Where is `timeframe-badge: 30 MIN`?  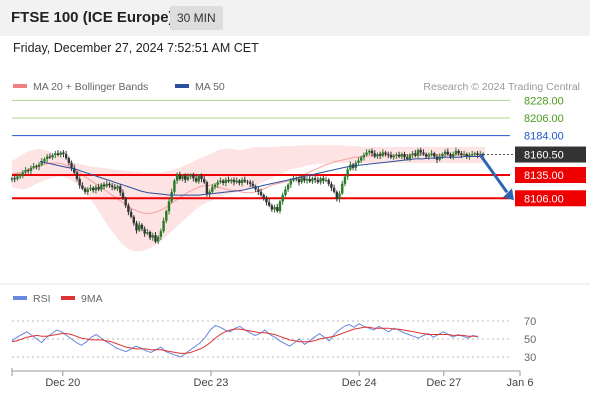
timeframe-badge: 30 MIN is located at coordinates (196, 18).